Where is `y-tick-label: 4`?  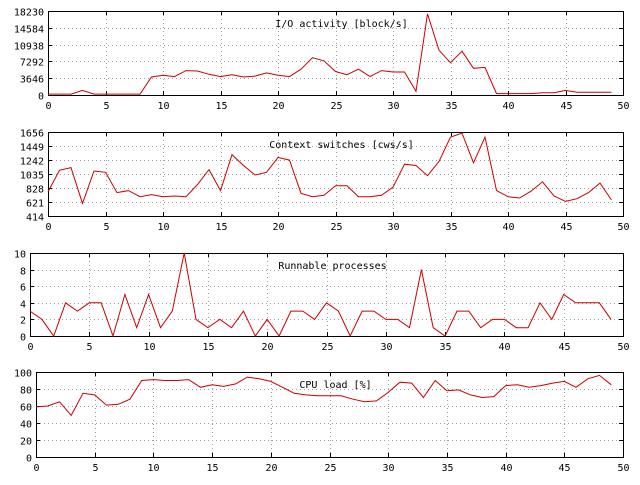
y-tick-label: 4 is located at coordinates (23, 305).